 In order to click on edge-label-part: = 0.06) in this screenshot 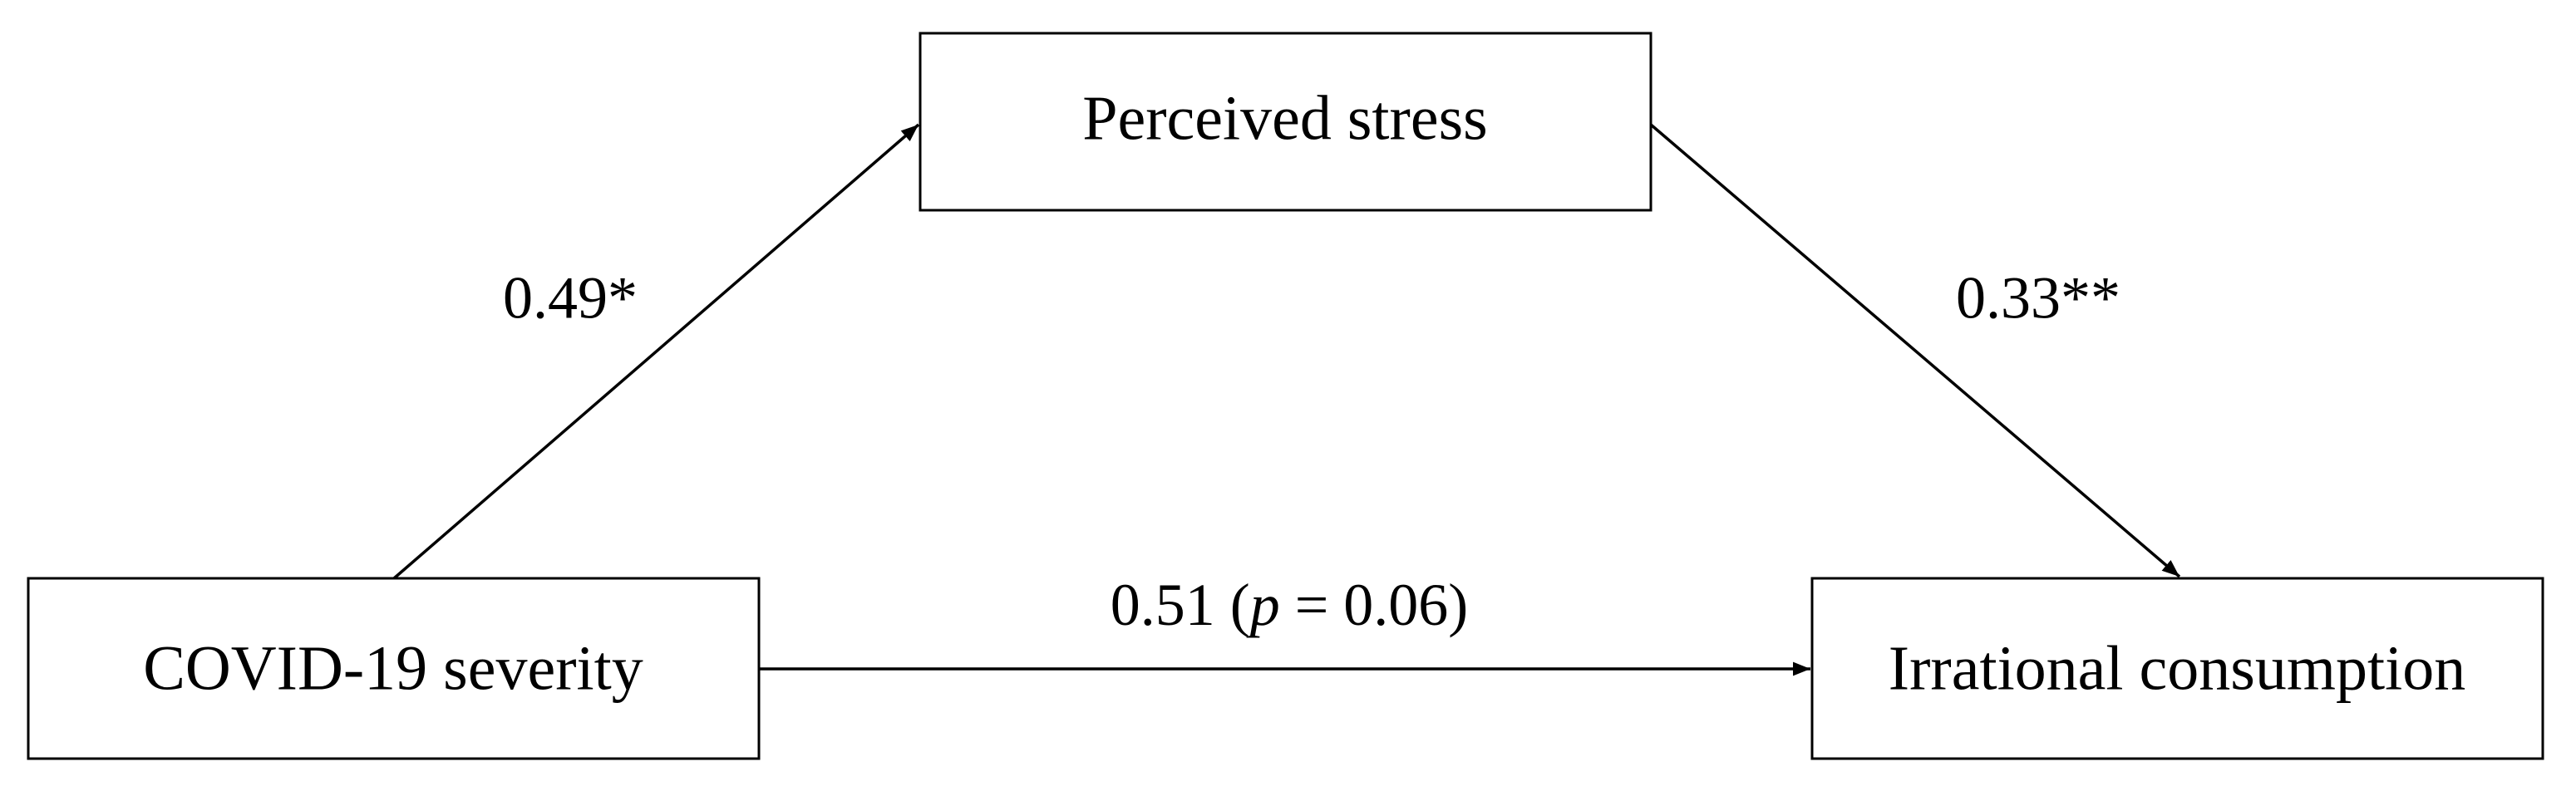, I will do `click(1374, 605)`.